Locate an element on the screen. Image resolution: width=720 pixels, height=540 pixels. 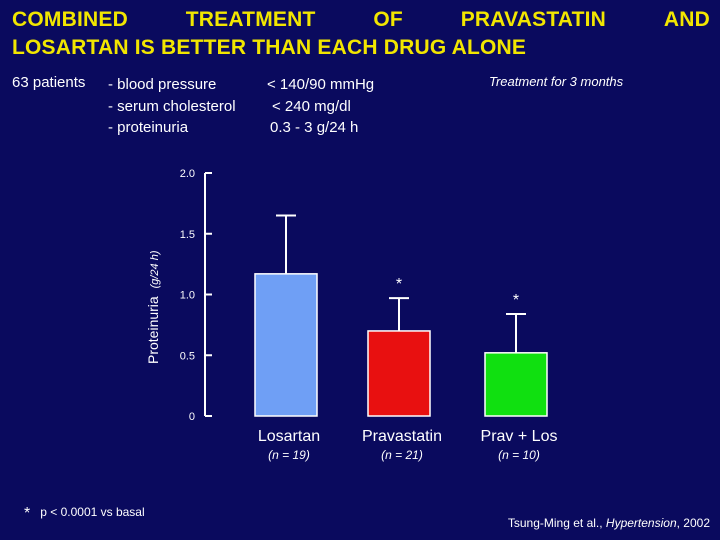
y-axis-label: Proteinuria (g/24 h) is located at coordinates (153, 307).